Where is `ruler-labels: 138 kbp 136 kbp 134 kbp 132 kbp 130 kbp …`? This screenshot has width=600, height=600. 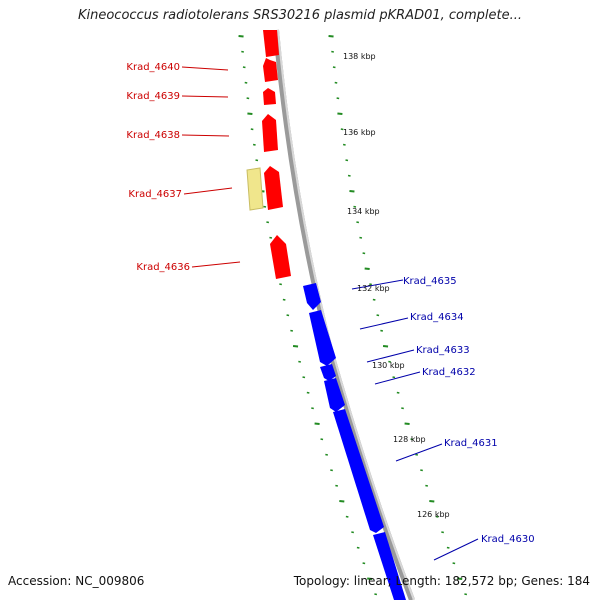
ruler-labels: 138 kbp 136 kbp 134 kbp 132 kbp 130 kbp … is located at coordinates (396, 285).